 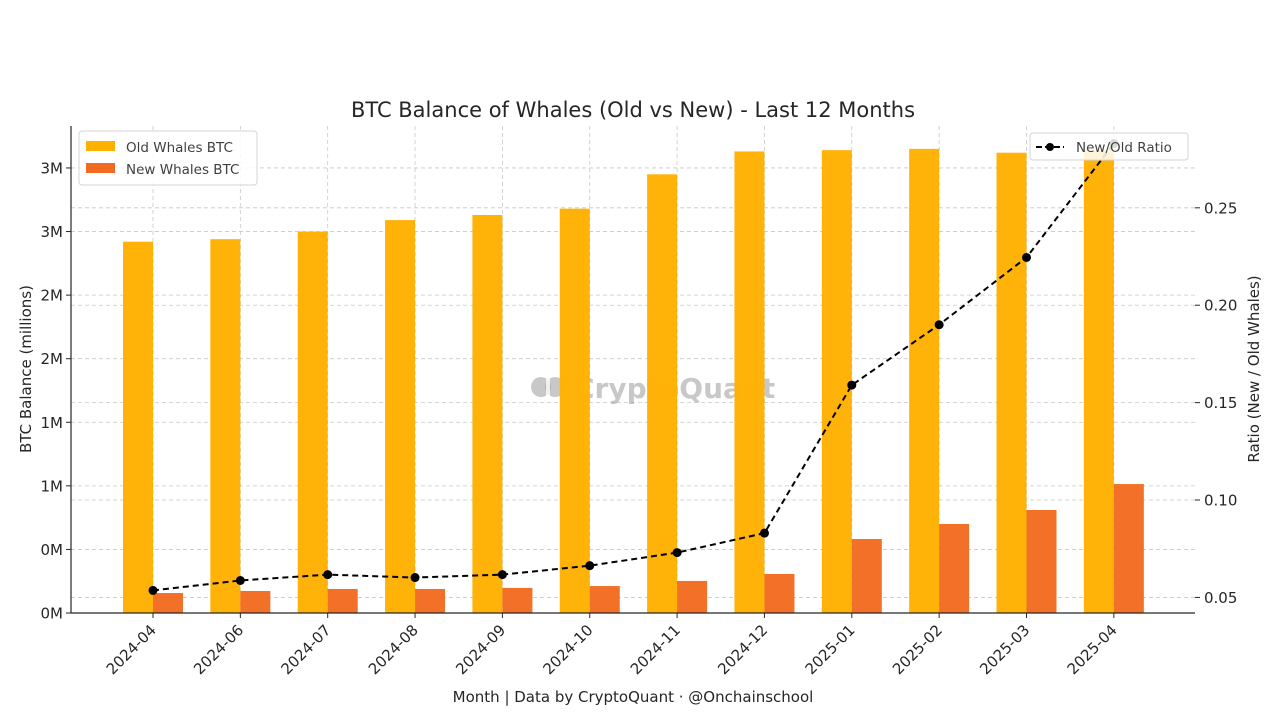 What do you see at coordinates (100, 168) in the screenshot?
I see `legend-swatch-new-whales` at bounding box center [100, 168].